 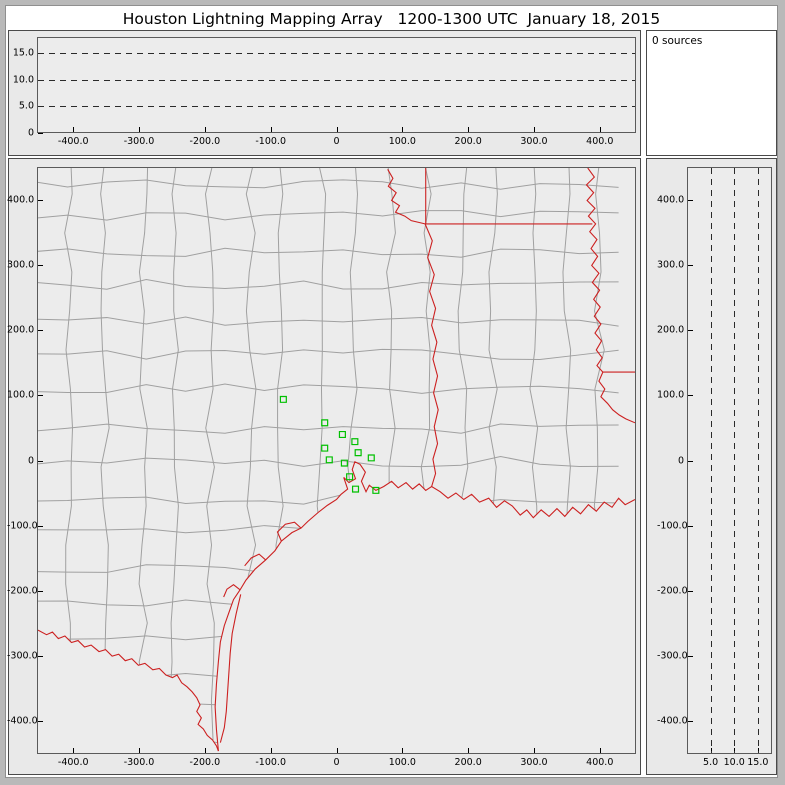 What do you see at coordinates (431, 355) in the screenshot?
I see `sabine-river-border` at bounding box center [431, 355].